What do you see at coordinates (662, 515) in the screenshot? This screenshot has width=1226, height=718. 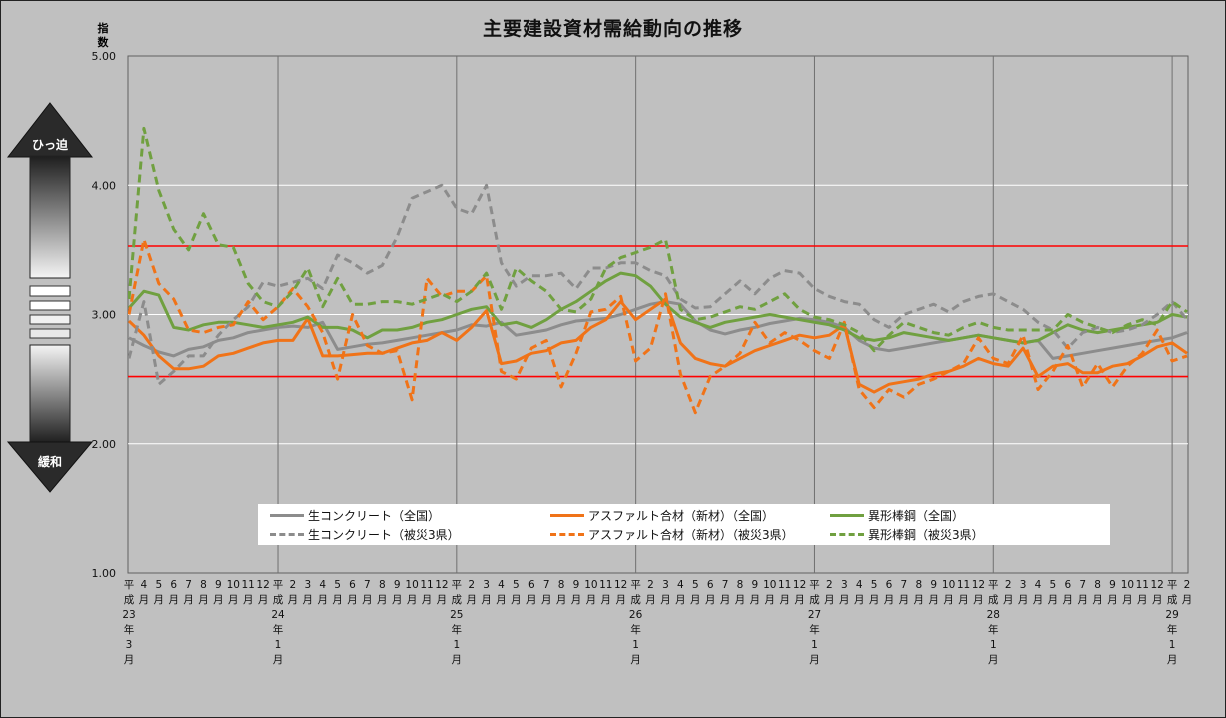 I see `legend-item-asphalt-zenkoku: アスファルト合材（新材）（全国）` at bounding box center [662, 515].